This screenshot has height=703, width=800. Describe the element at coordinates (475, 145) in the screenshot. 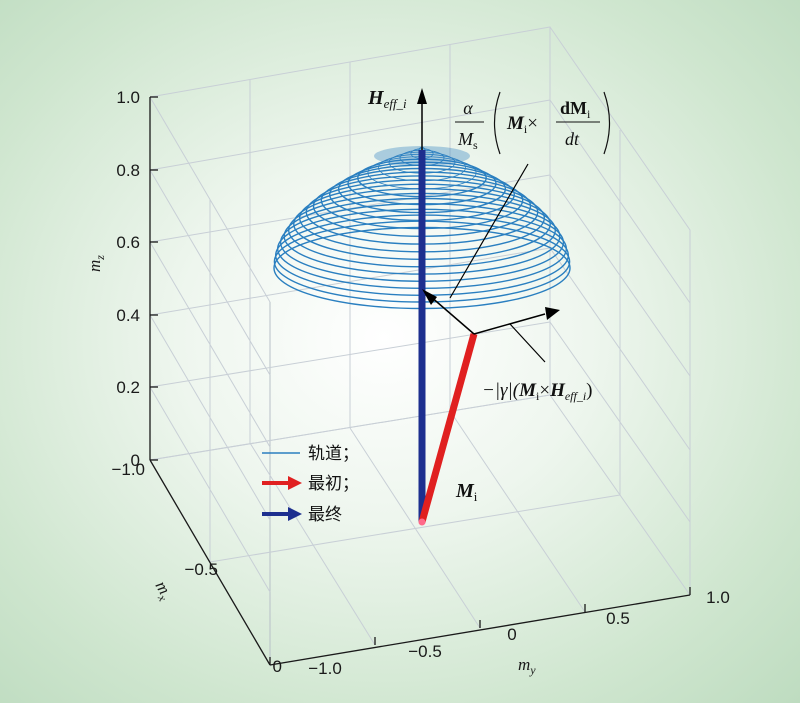

I see `damping-ms-sub: s` at that location.